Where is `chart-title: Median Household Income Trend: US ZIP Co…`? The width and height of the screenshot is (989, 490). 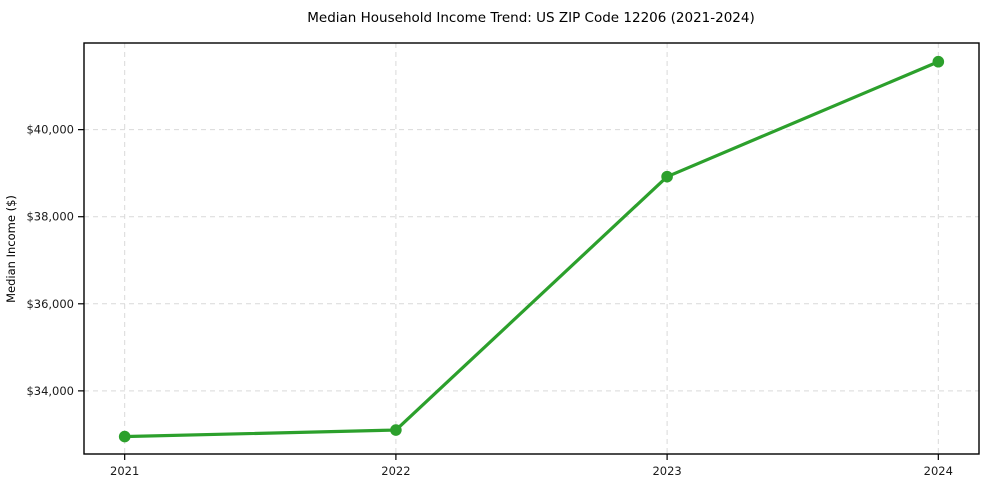 chart-title: Median Household Income Trend: US ZIP Co… is located at coordinates (531, 18).